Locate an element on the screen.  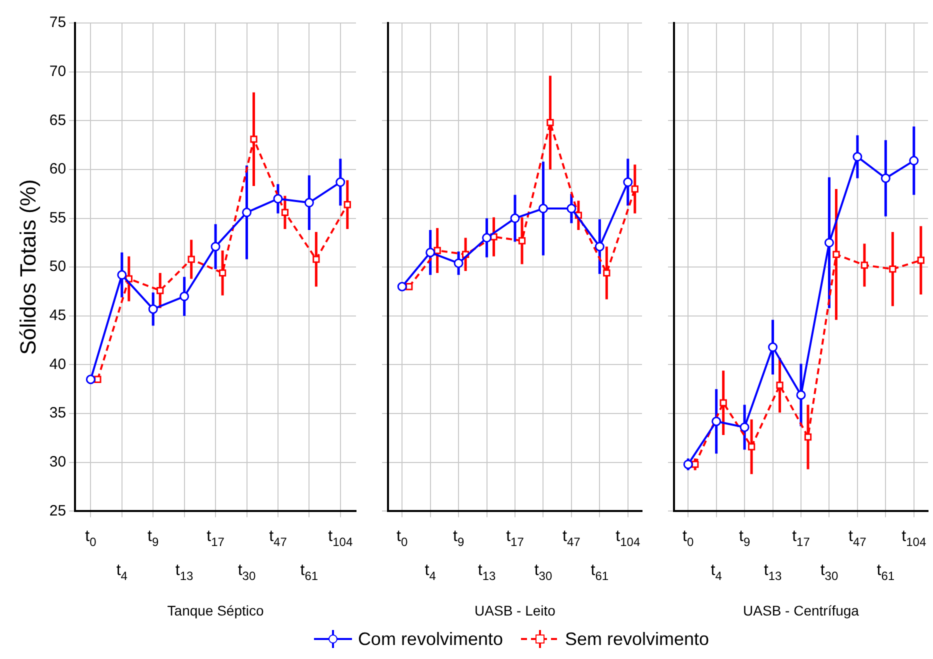
legend-label: Sem revolvimento is located at coordinates (637, 639).